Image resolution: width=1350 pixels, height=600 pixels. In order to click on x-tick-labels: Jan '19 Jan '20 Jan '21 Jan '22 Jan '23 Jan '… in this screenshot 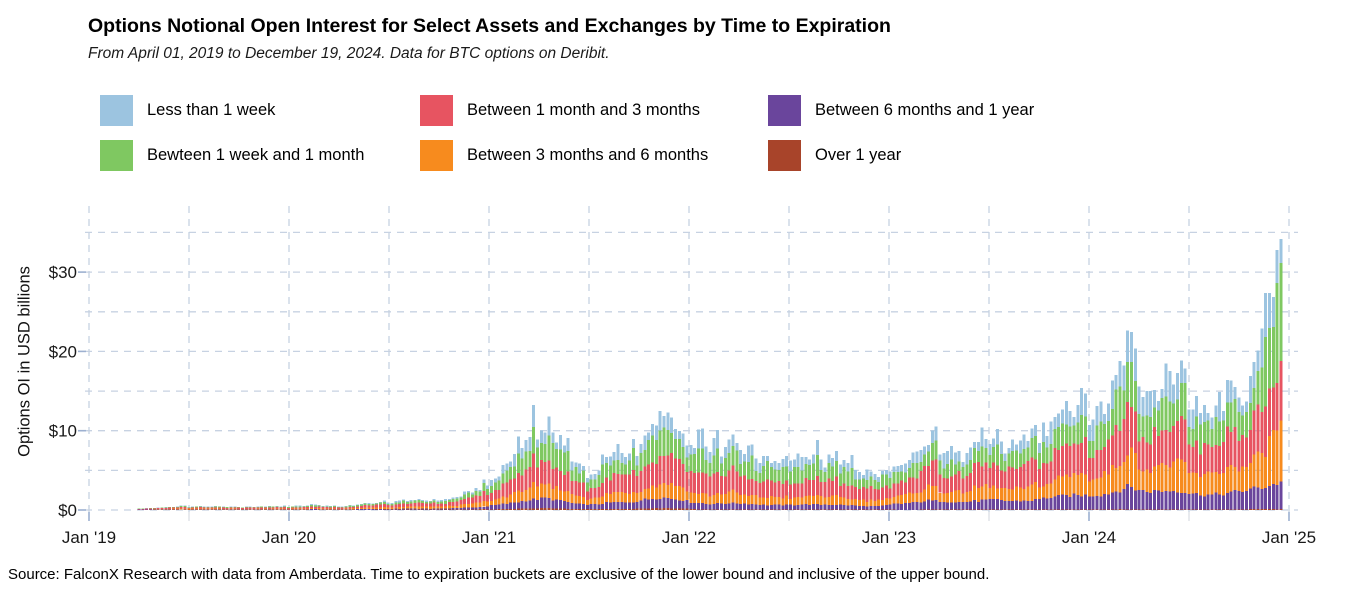, I will do `click(689, 537)`.